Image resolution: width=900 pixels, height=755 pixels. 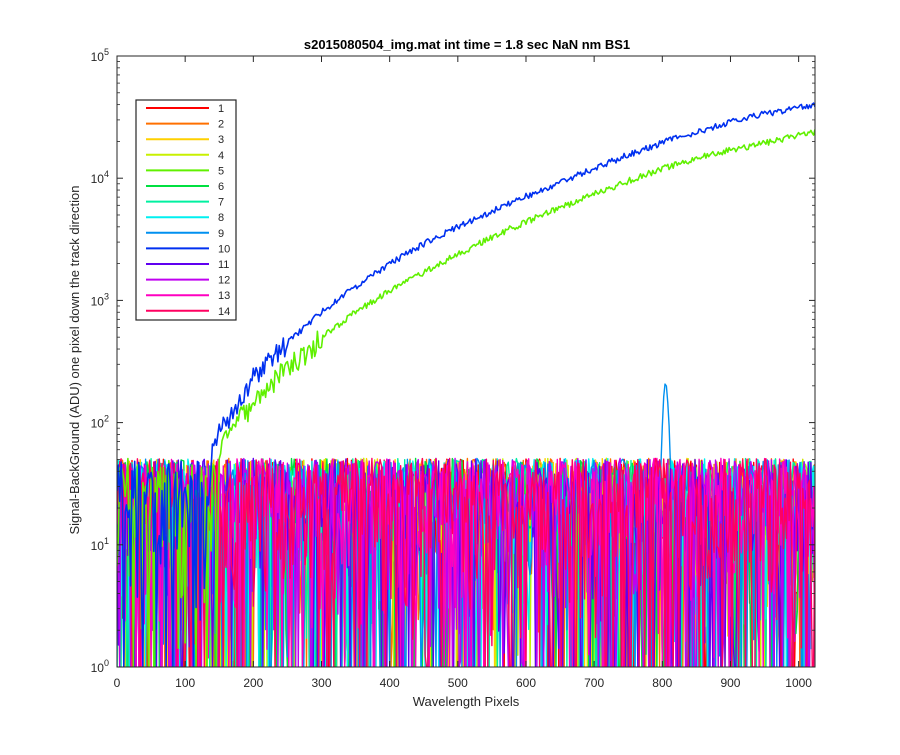 I want to click on legend-label: 10, so click(x=224, y=249).